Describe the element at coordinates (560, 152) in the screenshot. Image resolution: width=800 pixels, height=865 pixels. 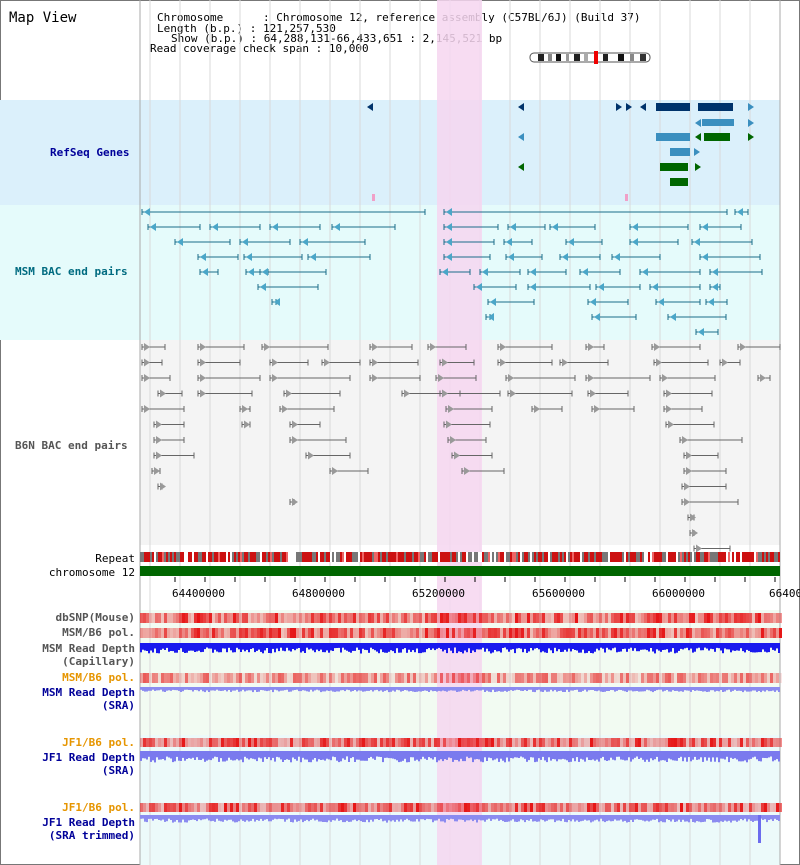
I see `refseq-gene-features` at that location.